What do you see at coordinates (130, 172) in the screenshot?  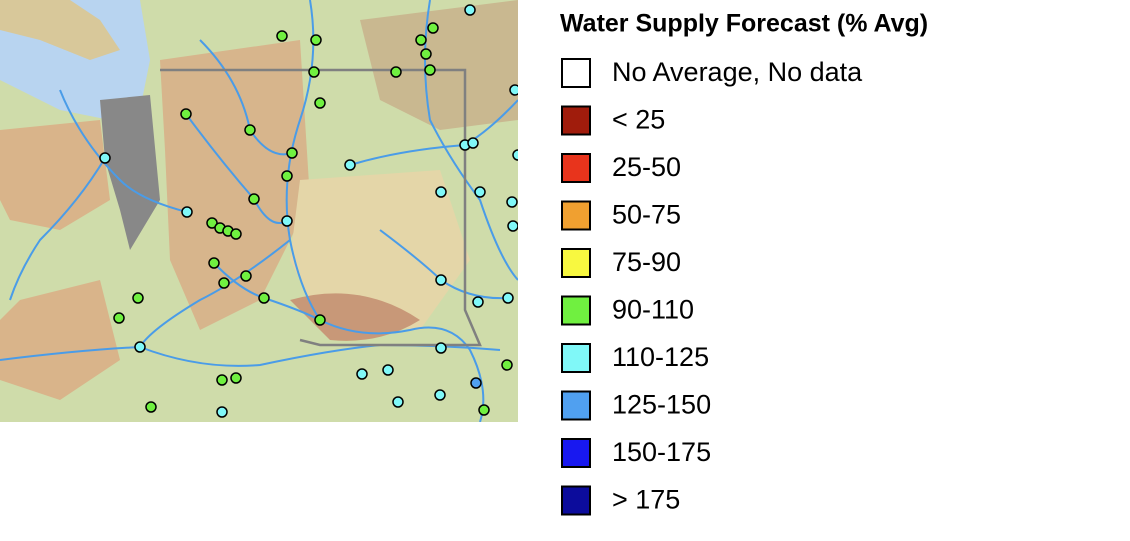 I see `sound` at bounding box center [130, 172].